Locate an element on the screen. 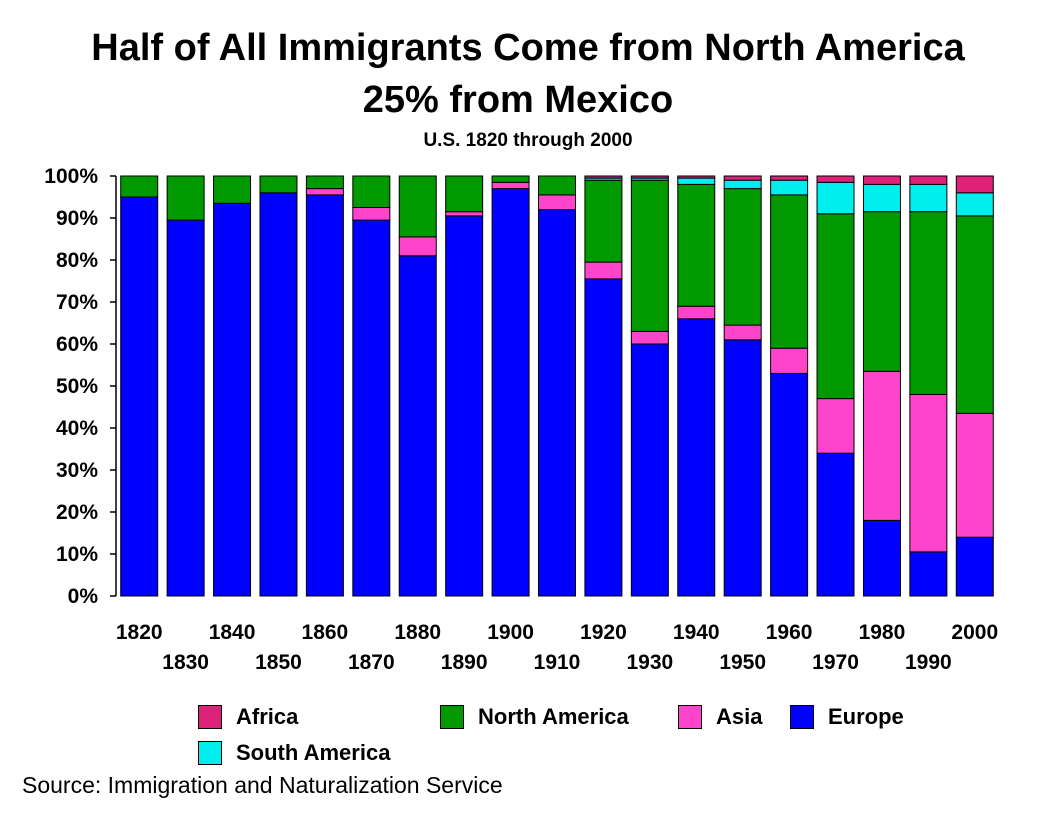 Image resolution: width=1056 pixels, height=816 pixels. legend-label-asia: Asia is located at coordinates (739, 716).